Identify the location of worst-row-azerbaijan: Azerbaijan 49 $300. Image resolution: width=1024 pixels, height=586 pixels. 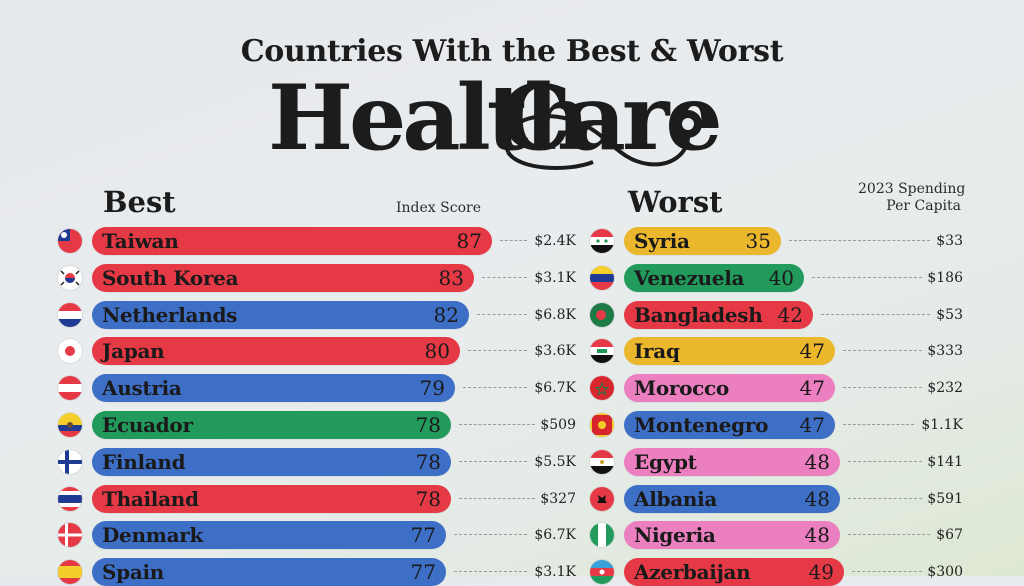
(512, 572).